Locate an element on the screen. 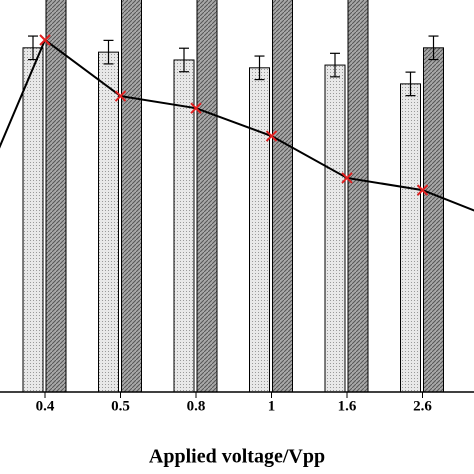 Image resolution: width=474 pixels, height=474 pixels. x-tick-label: 0.4 is located at coordinates (45, 406).